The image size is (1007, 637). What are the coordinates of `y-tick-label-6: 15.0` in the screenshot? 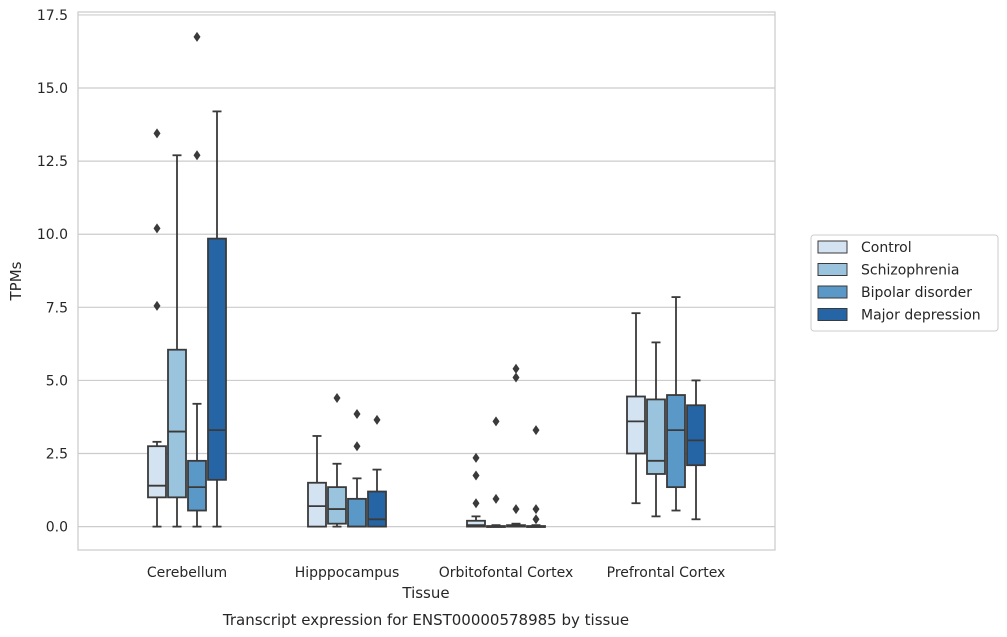 It's located at (52, 89).